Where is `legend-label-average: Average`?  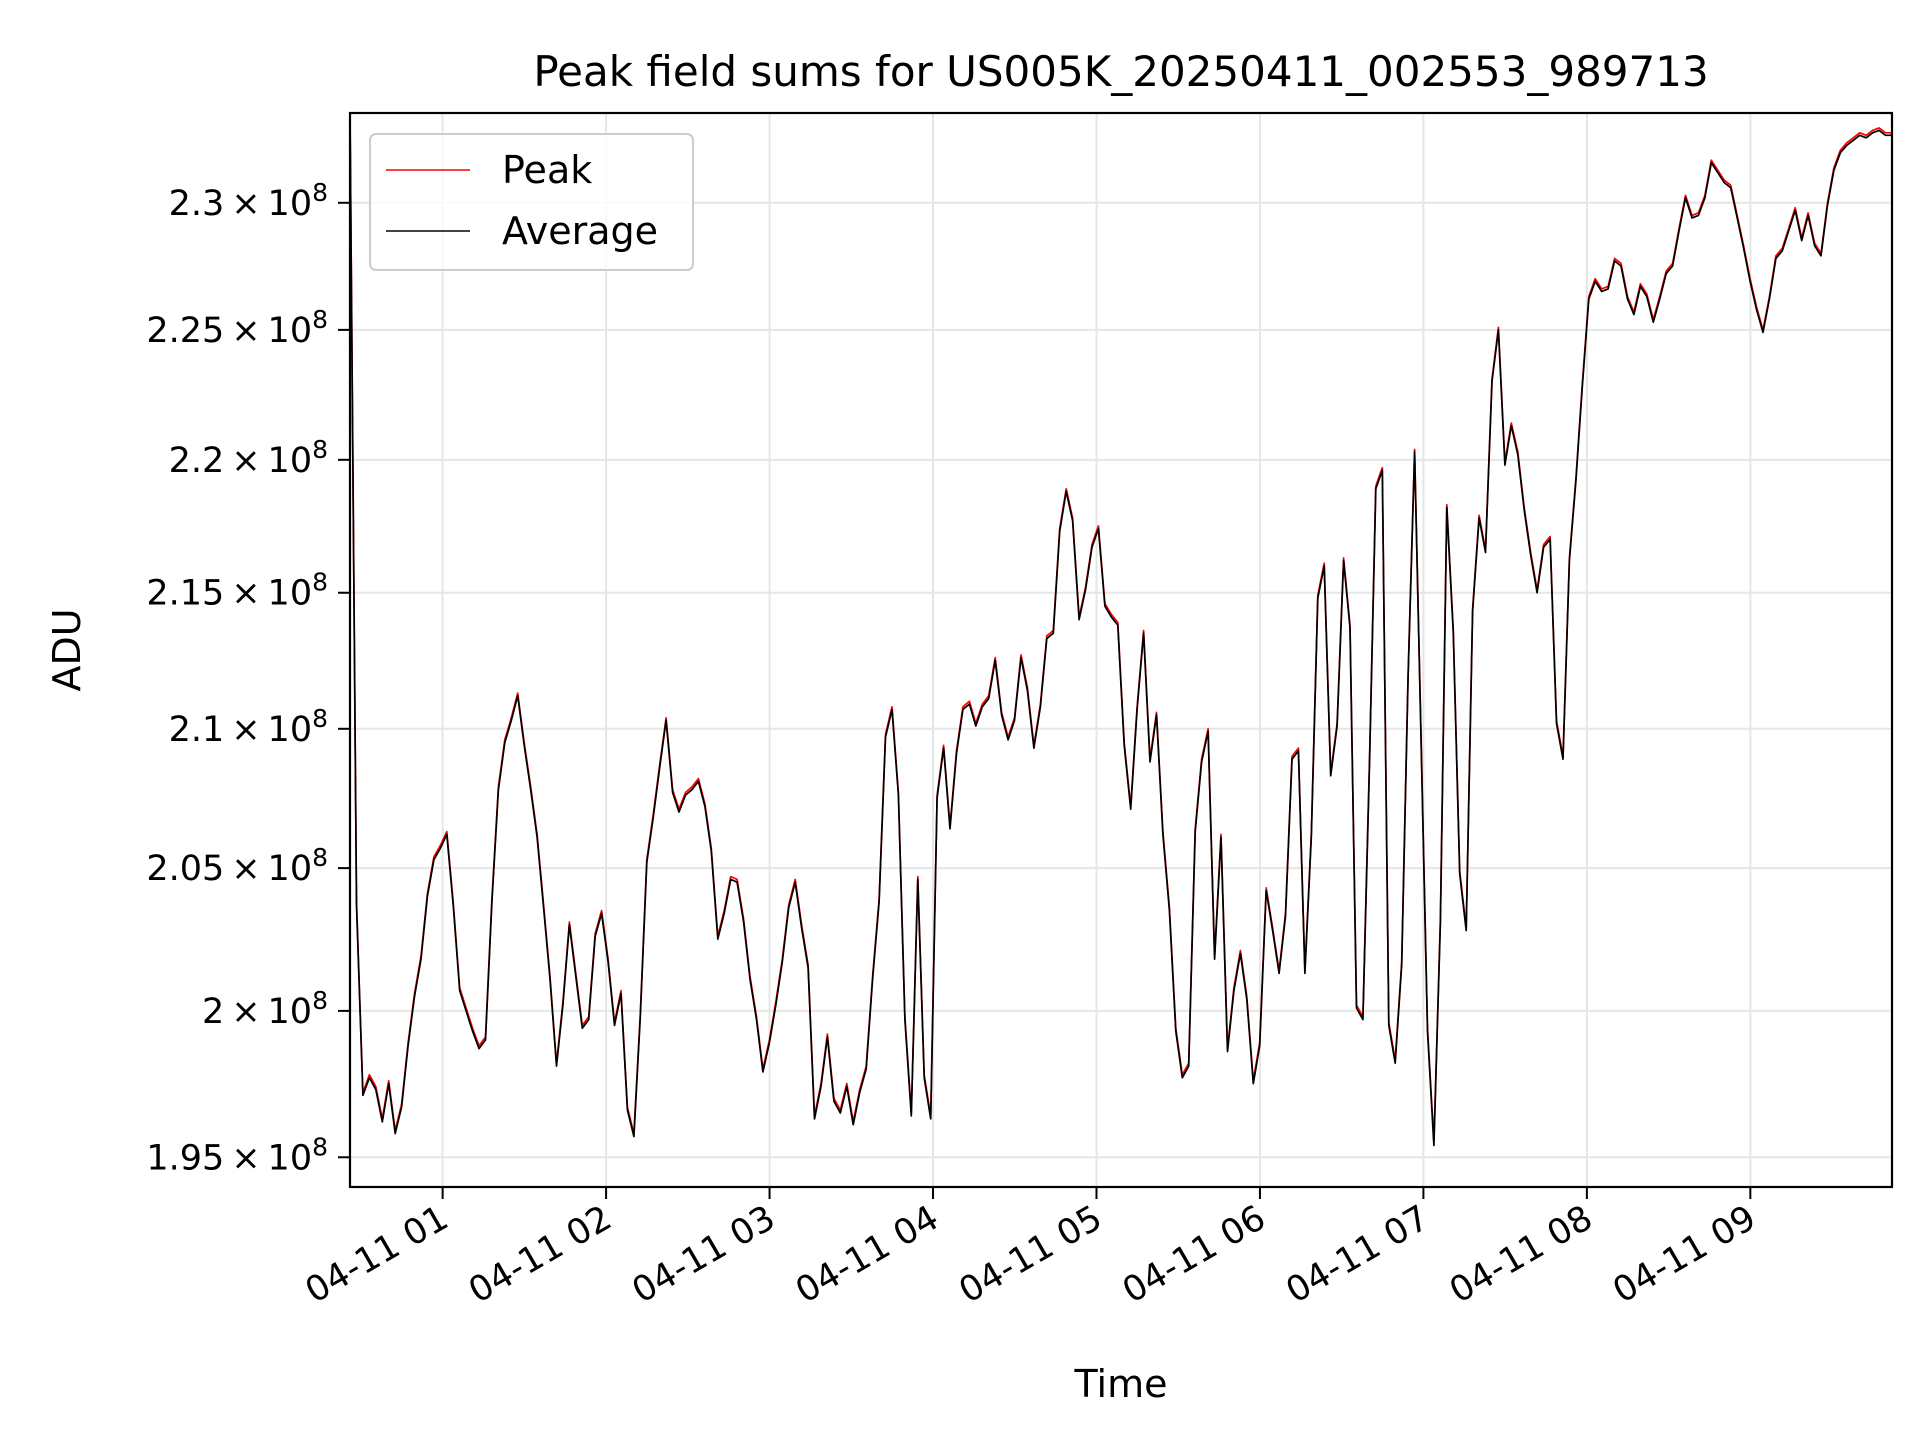 legend-label-average: Average is located at coordinates (580, 231).